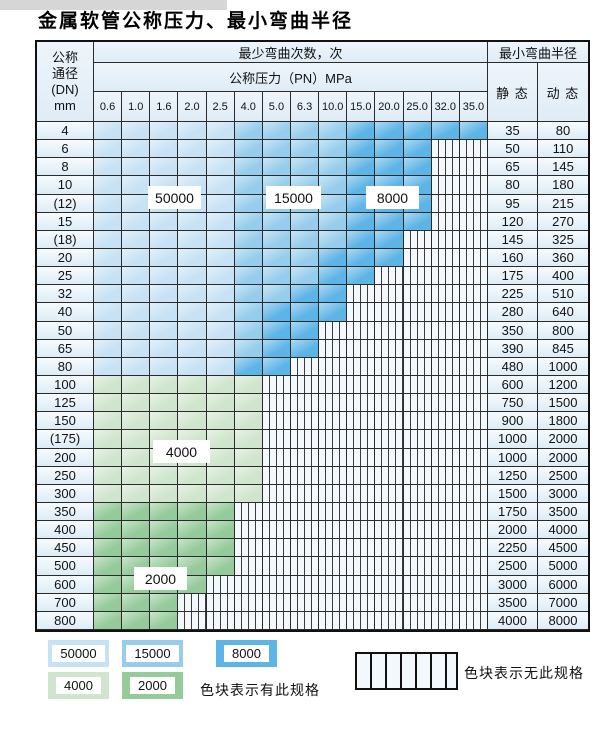  I want to click on legend-swatch: 50000, so click(78, 653).